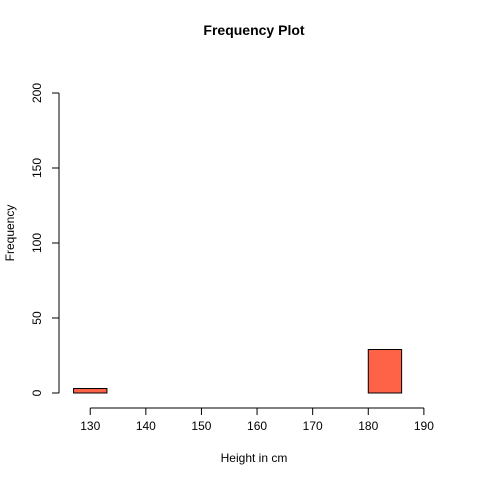 The height and width of the screenshot is (485, 480). What do you see at coordinates (424, 426) in the screenshot?
I see `x-tick-label: 190` at bounding box center [424, 426].